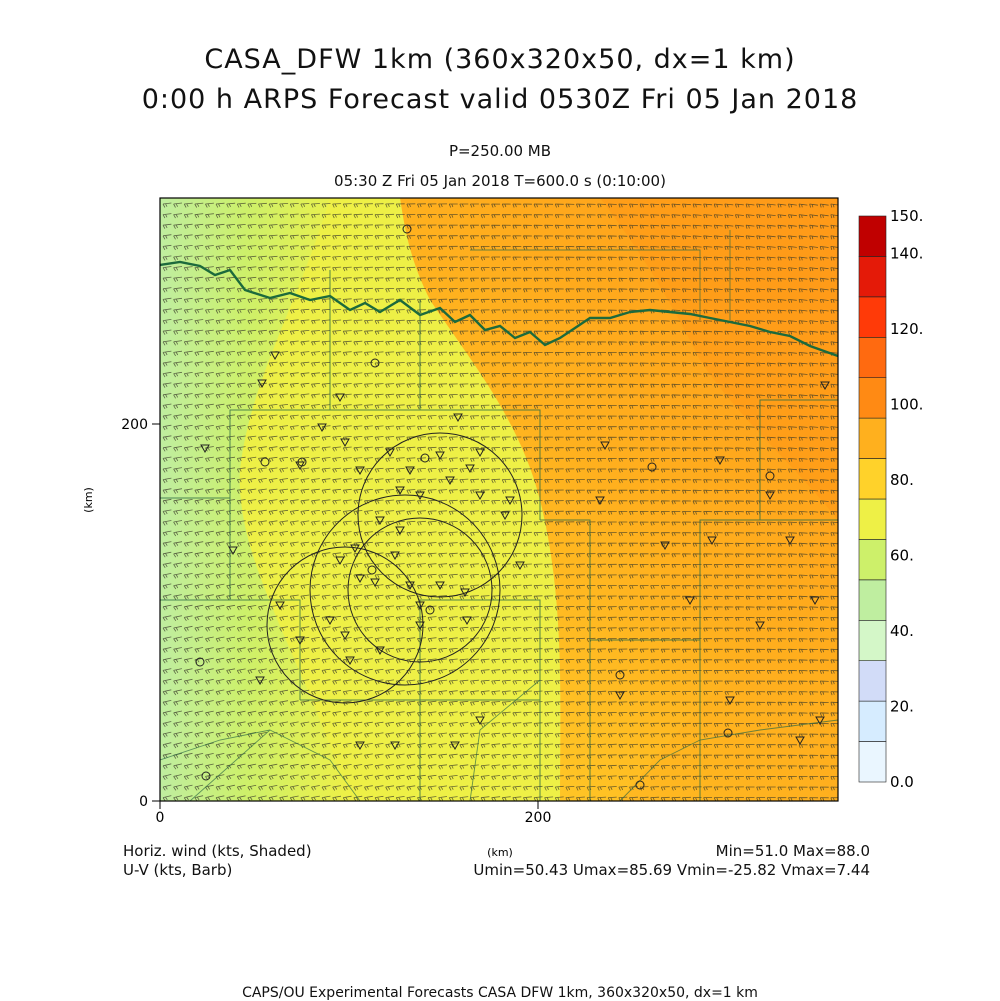 The width and height of the screenshot is (1000, 1001). Describe the element at coordinates (902, 707) in the screenshot. I see `colorbar-label: 20.` at that location.